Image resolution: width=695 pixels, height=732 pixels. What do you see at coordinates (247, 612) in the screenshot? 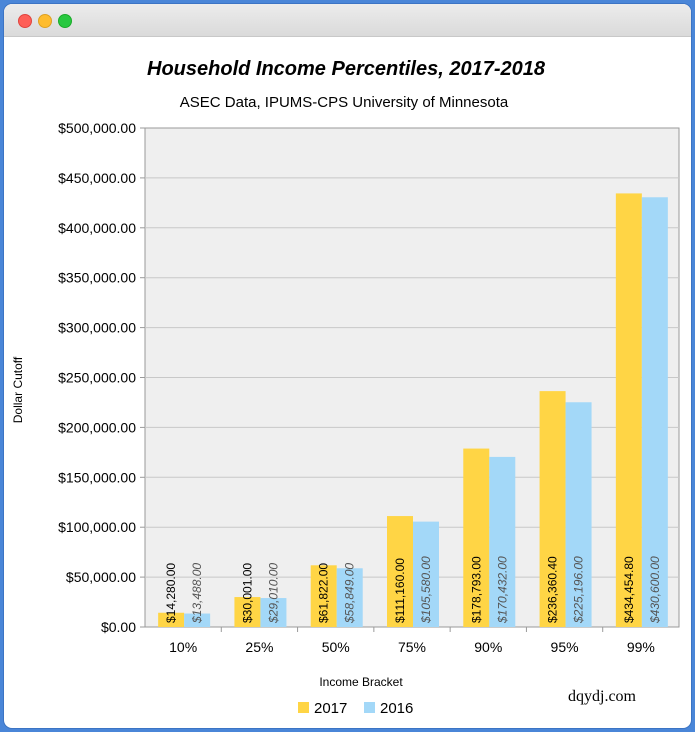
I see `bar-2017-25pct` at bounding box center [247, 612].